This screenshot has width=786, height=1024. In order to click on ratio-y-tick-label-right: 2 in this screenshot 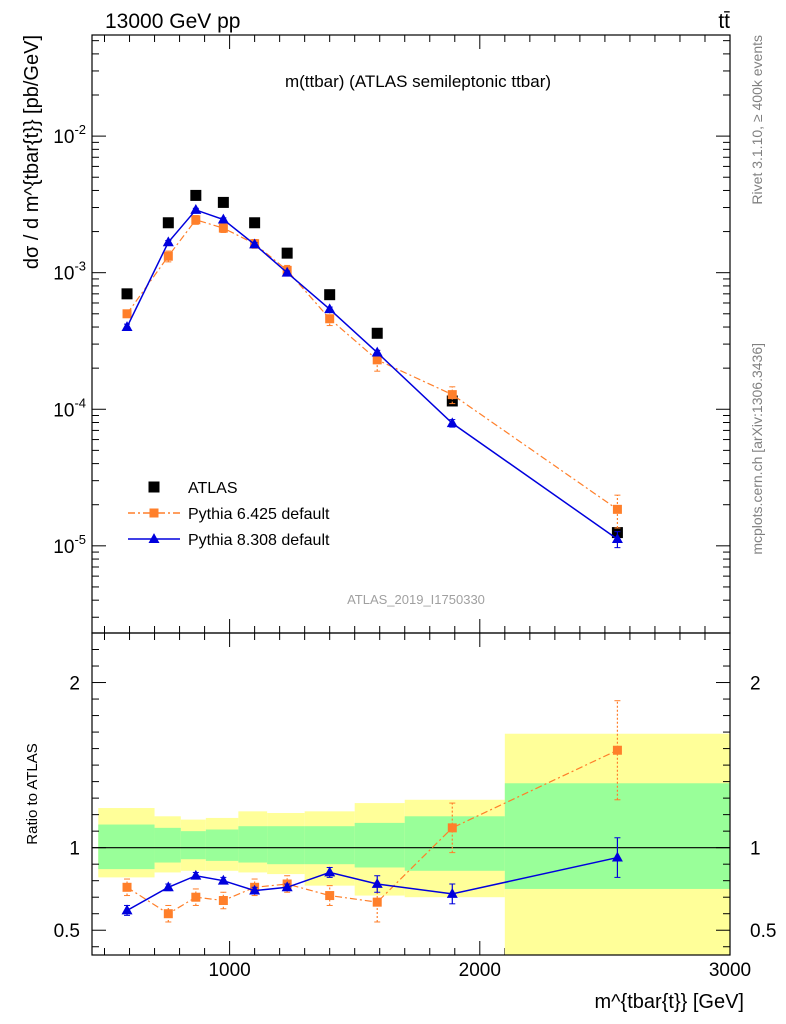, I will do `click(755, 684)`.